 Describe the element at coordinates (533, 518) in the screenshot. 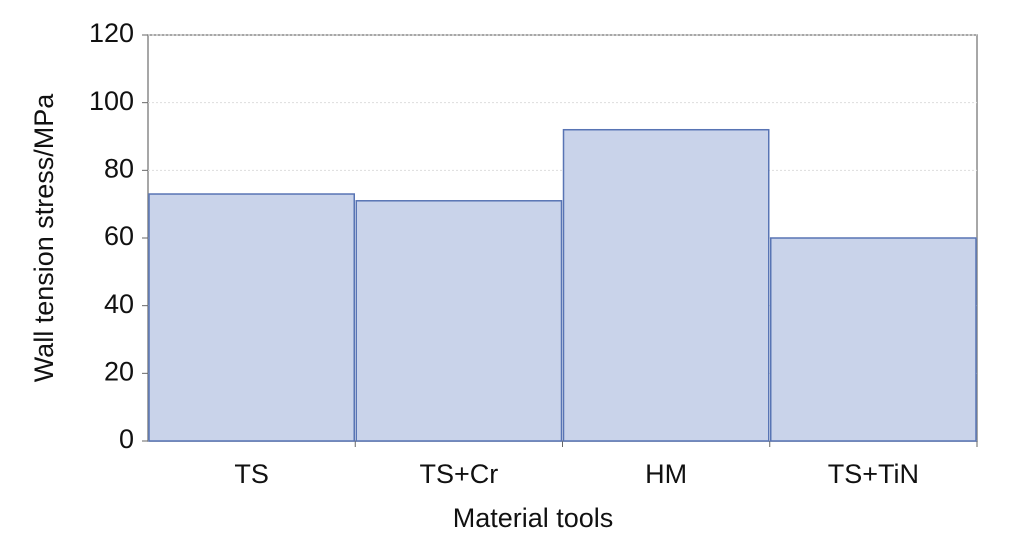

I see `x-axis-label: Material tools` at that location.